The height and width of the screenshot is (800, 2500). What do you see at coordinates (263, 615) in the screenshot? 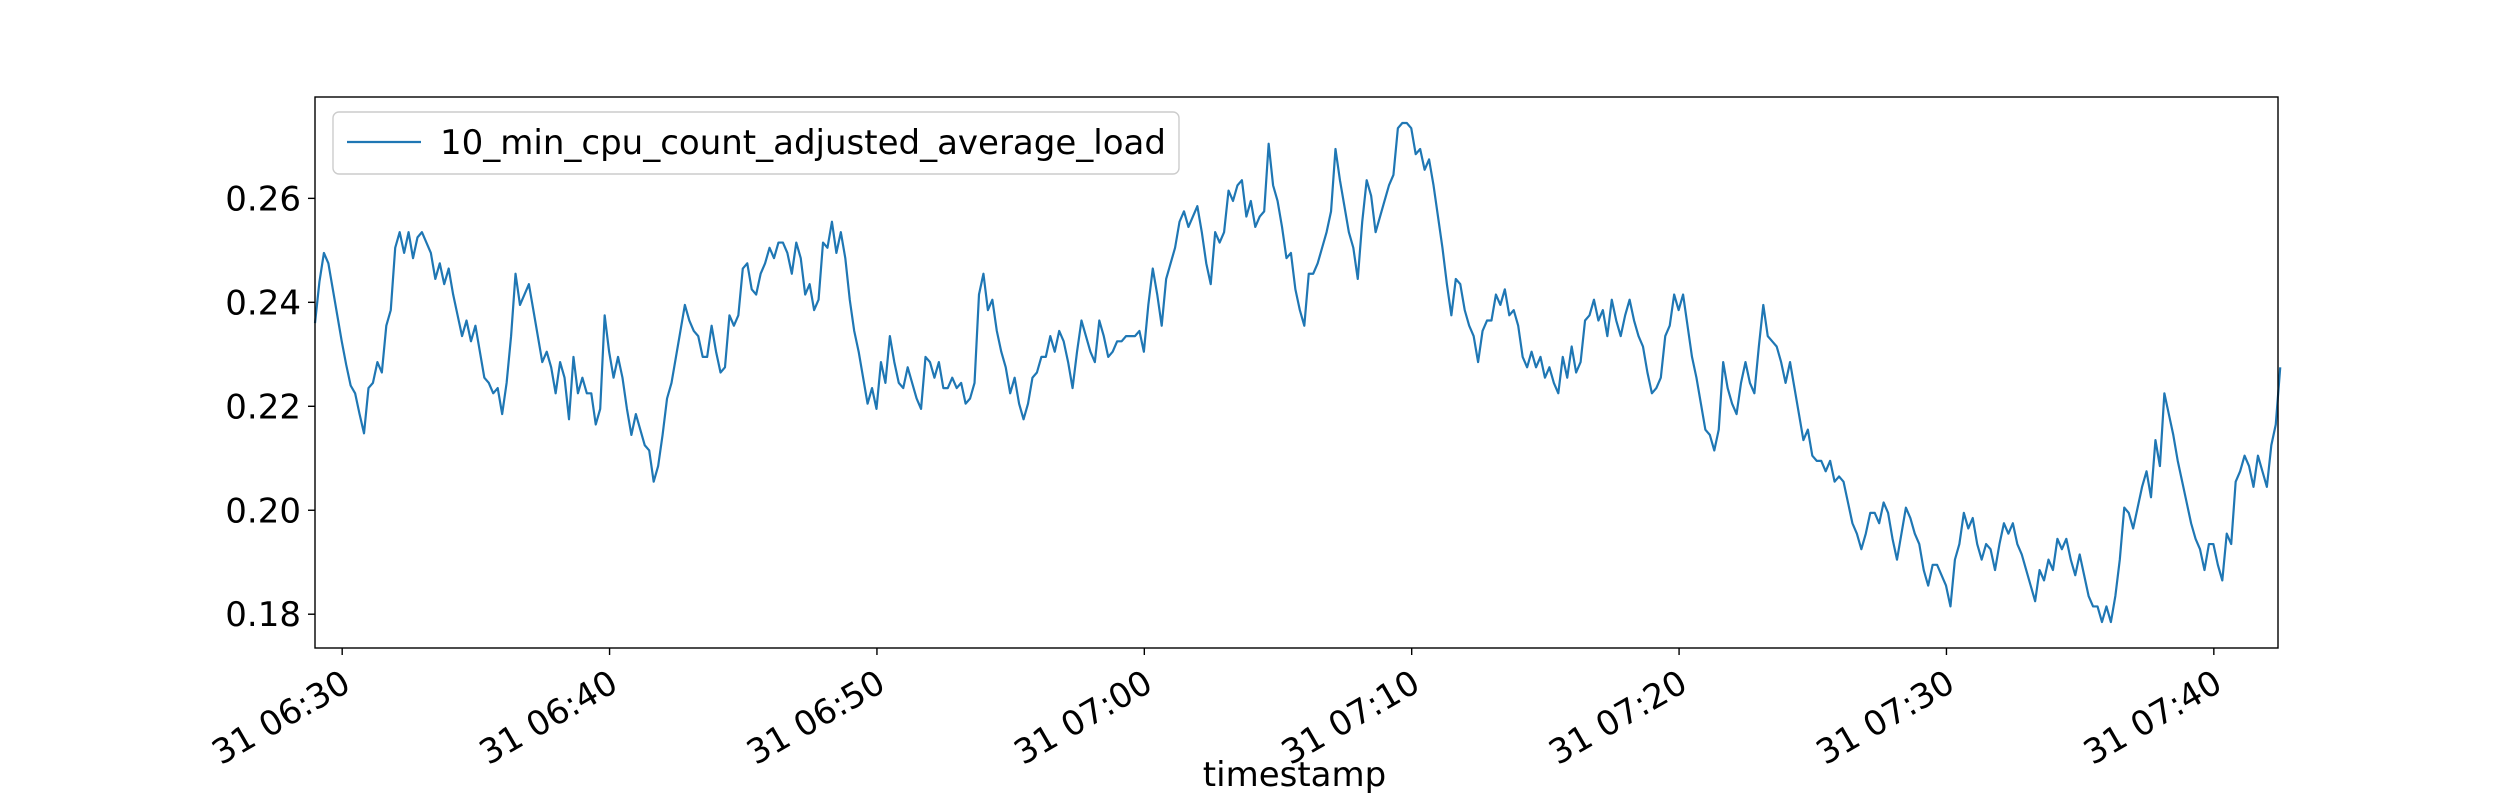
I see `y-tick-label: 0.18` at bounding box center [263, 615].